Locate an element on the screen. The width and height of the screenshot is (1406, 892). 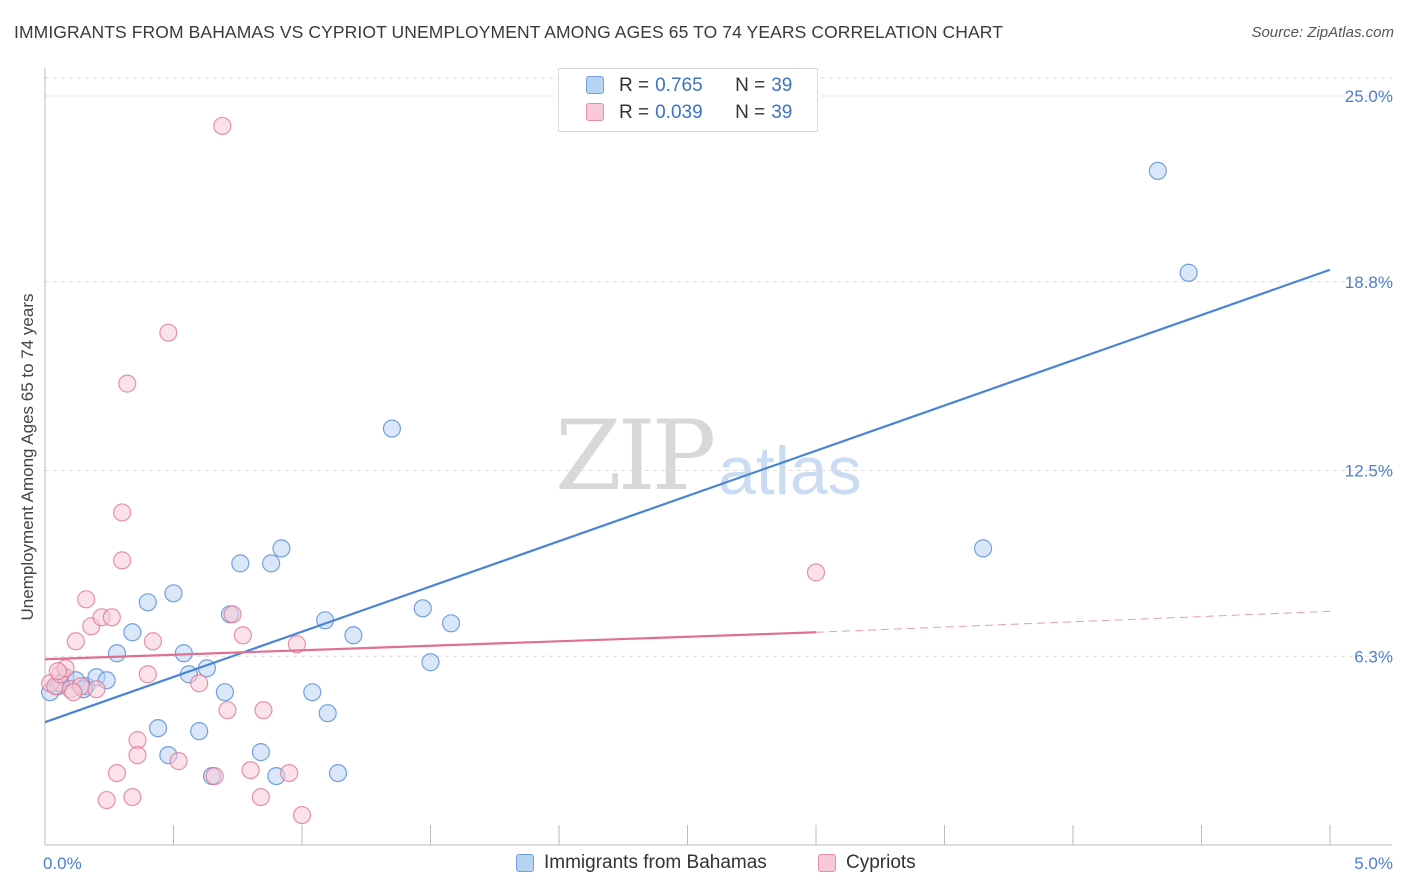
watermark-zip: ZIP is located at coordinates (635, 456).